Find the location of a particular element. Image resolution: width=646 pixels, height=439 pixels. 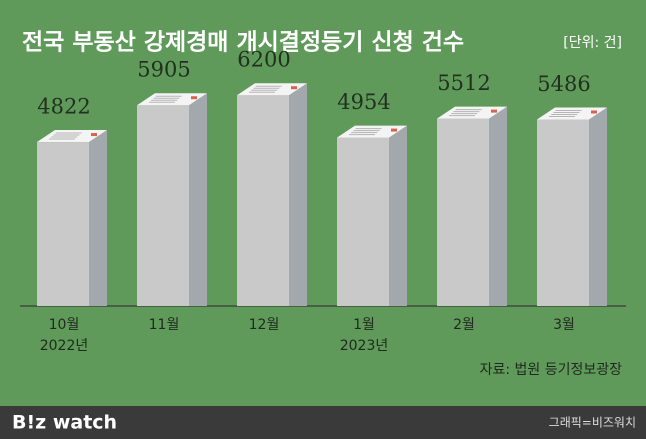

unit-label: [단위: 건] is located at coordinates (592, 43).